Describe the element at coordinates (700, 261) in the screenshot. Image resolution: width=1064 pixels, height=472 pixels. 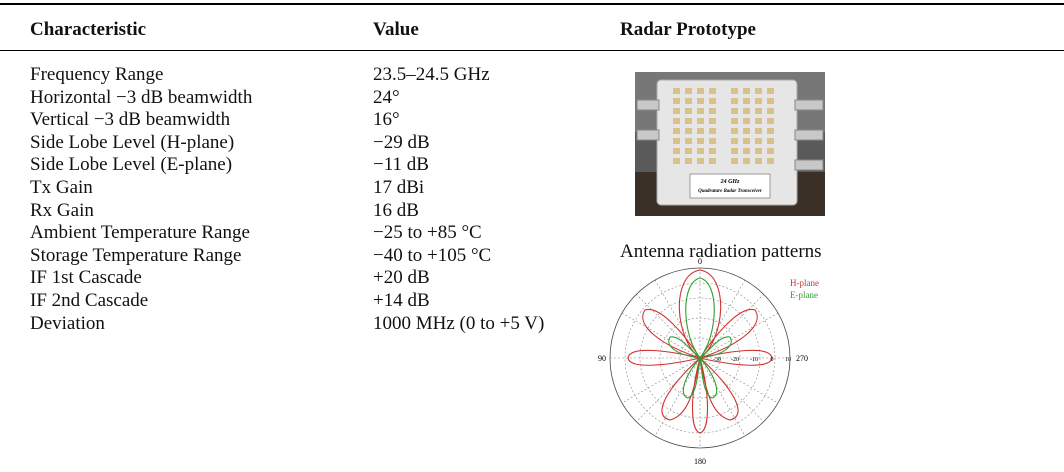
I see `angle-label: 0` at that location.